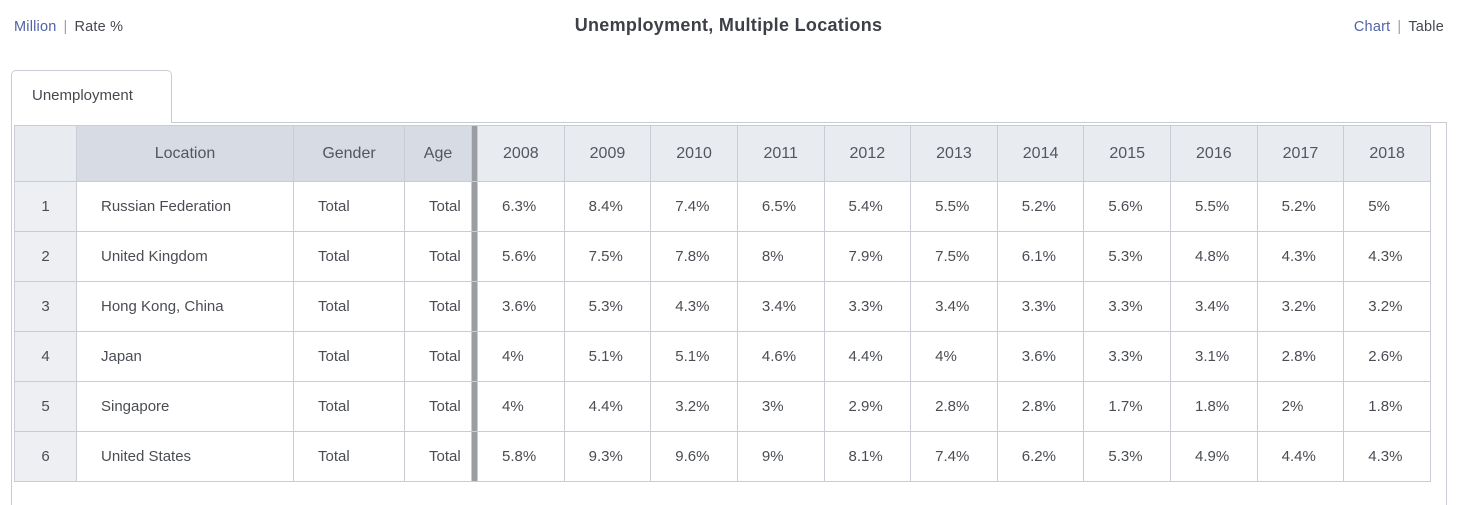 This screenshot has height=505, width=1457. Describe the element at coordinates (867, 456) in the screenshot. I see `cell-value: 8.1%` at that location.